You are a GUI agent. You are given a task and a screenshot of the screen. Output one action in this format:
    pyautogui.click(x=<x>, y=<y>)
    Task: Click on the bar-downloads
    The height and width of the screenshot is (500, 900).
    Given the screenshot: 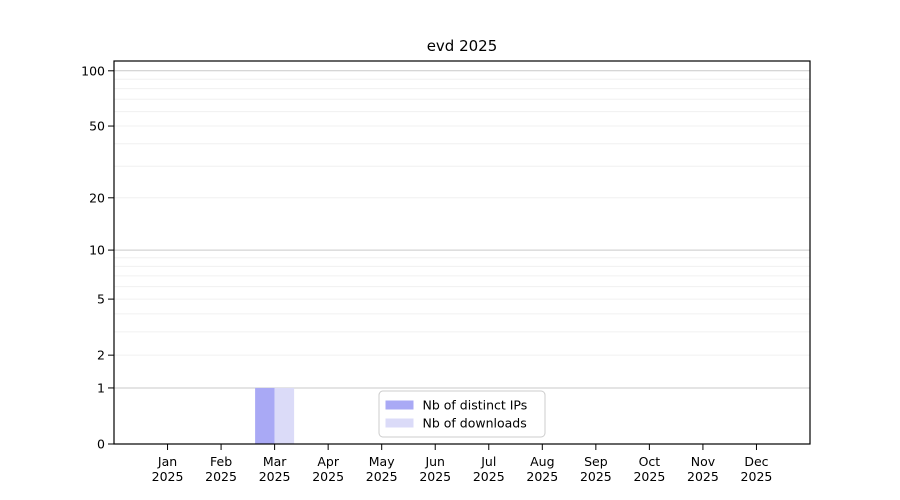 What is the action you would take?
    pyautogui.click(x=284, y=415)
    